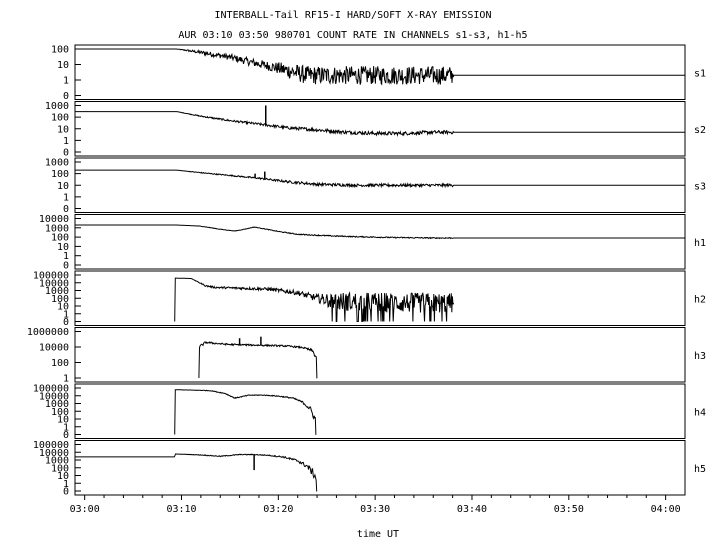 This screenshot has height=550, width=720. Describe the element at coordinates (60, 363) in the screenshot. I see `y-tick-label-h3: 100` at that location.